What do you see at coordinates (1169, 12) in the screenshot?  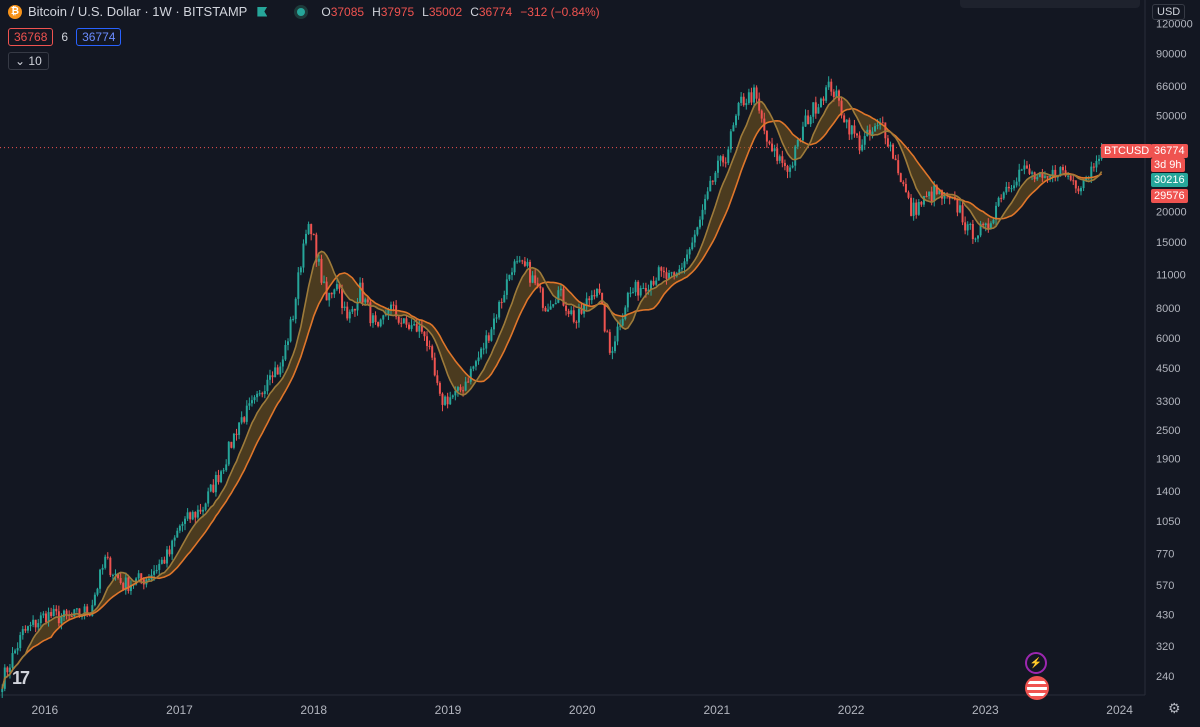 I see `currency-select: USD` at bounding box center [1169, 12].